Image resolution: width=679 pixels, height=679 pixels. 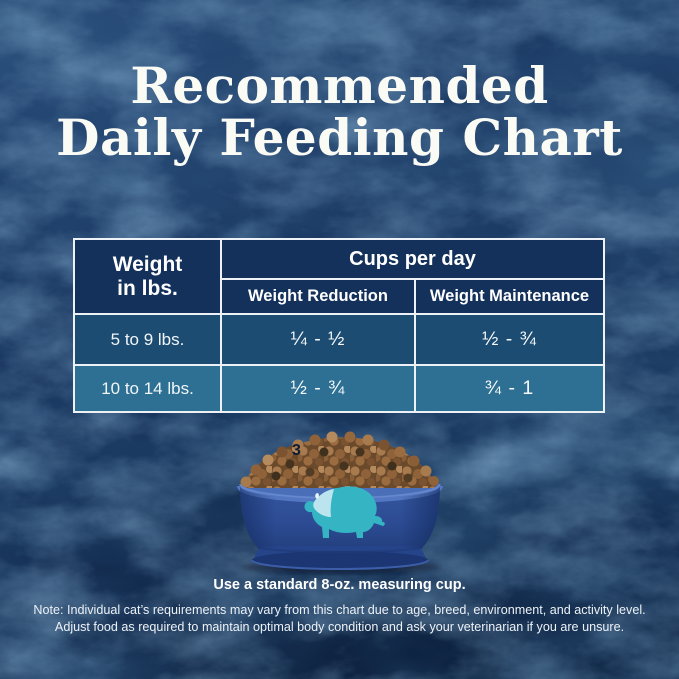 I want to click on title-line-1: Recommended, so click(x=339, y=85).